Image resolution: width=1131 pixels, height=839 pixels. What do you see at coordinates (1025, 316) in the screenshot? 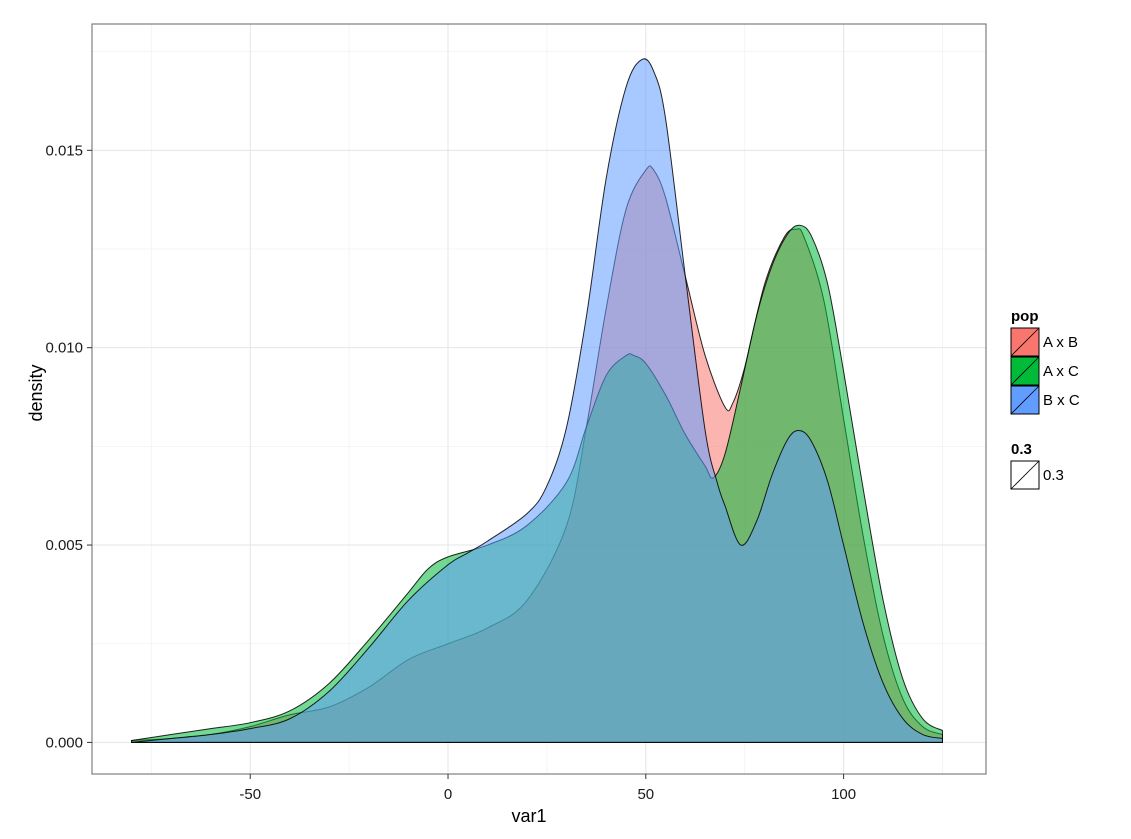
I see `legend-title: pop` at bounding box center [1025, 316].